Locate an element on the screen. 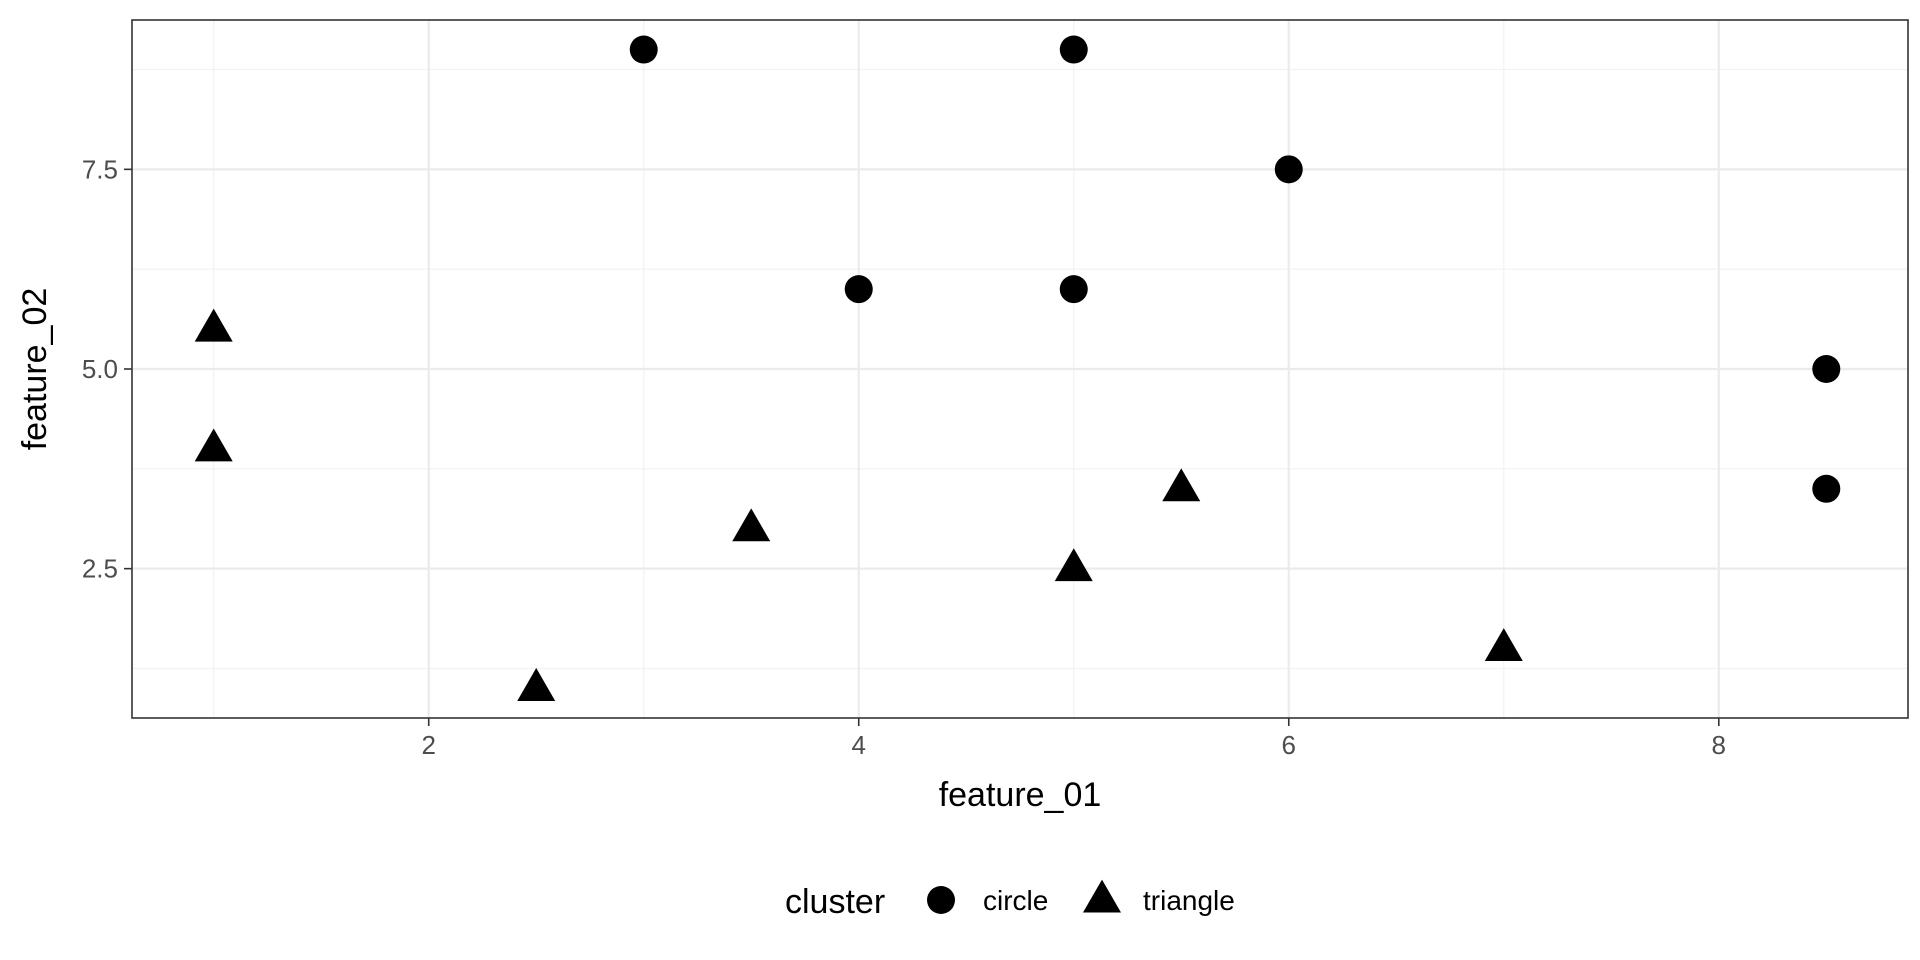  legend: cluster circle triangle is located at coordinates (1010, 900).